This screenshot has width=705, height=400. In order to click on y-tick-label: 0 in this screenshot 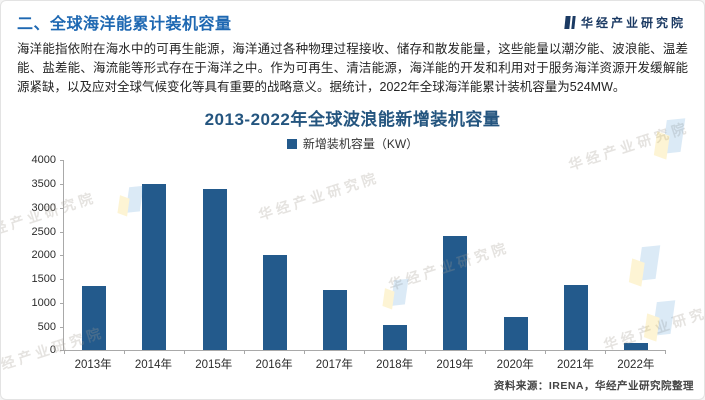, I will do `click(52, 350)`.